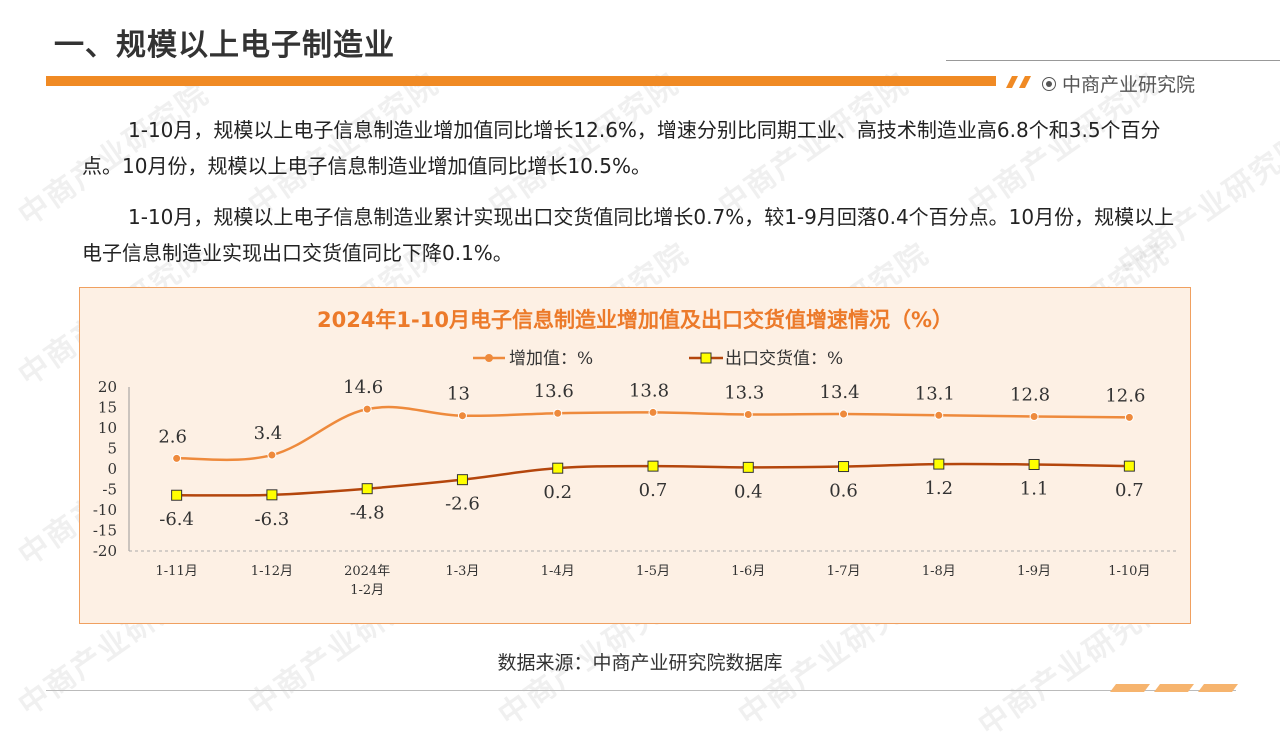 Image resolution: width=1280 pixels, height=744 pixels. Describe the element at coordinates (554, 391) in the screenshot. I see `value-added-data-label: 13.6` at that location.